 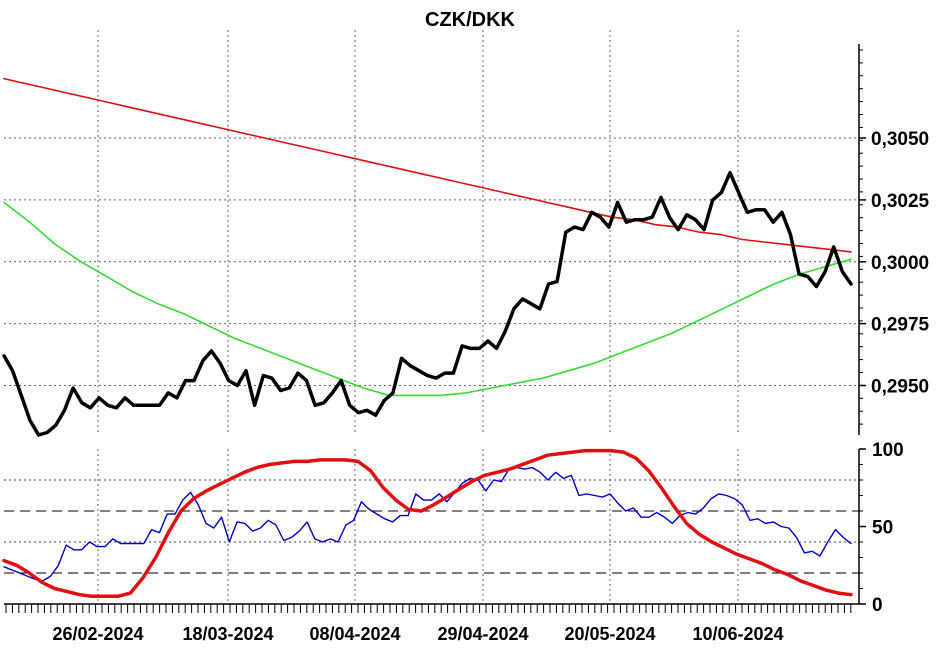 I want to click on indicator-y-tick-label-3: 0, so click(x=877, y=605).